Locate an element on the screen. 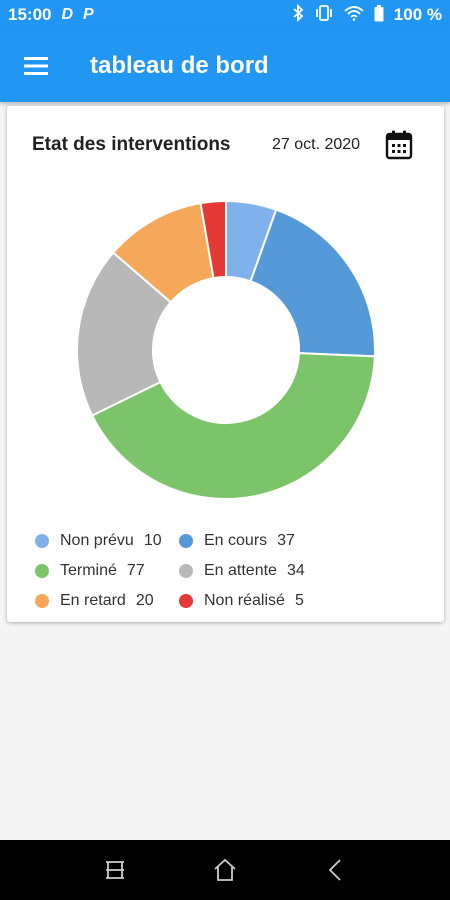 The image size is (450, 900). back-icon is located at coordinates (335, 870).